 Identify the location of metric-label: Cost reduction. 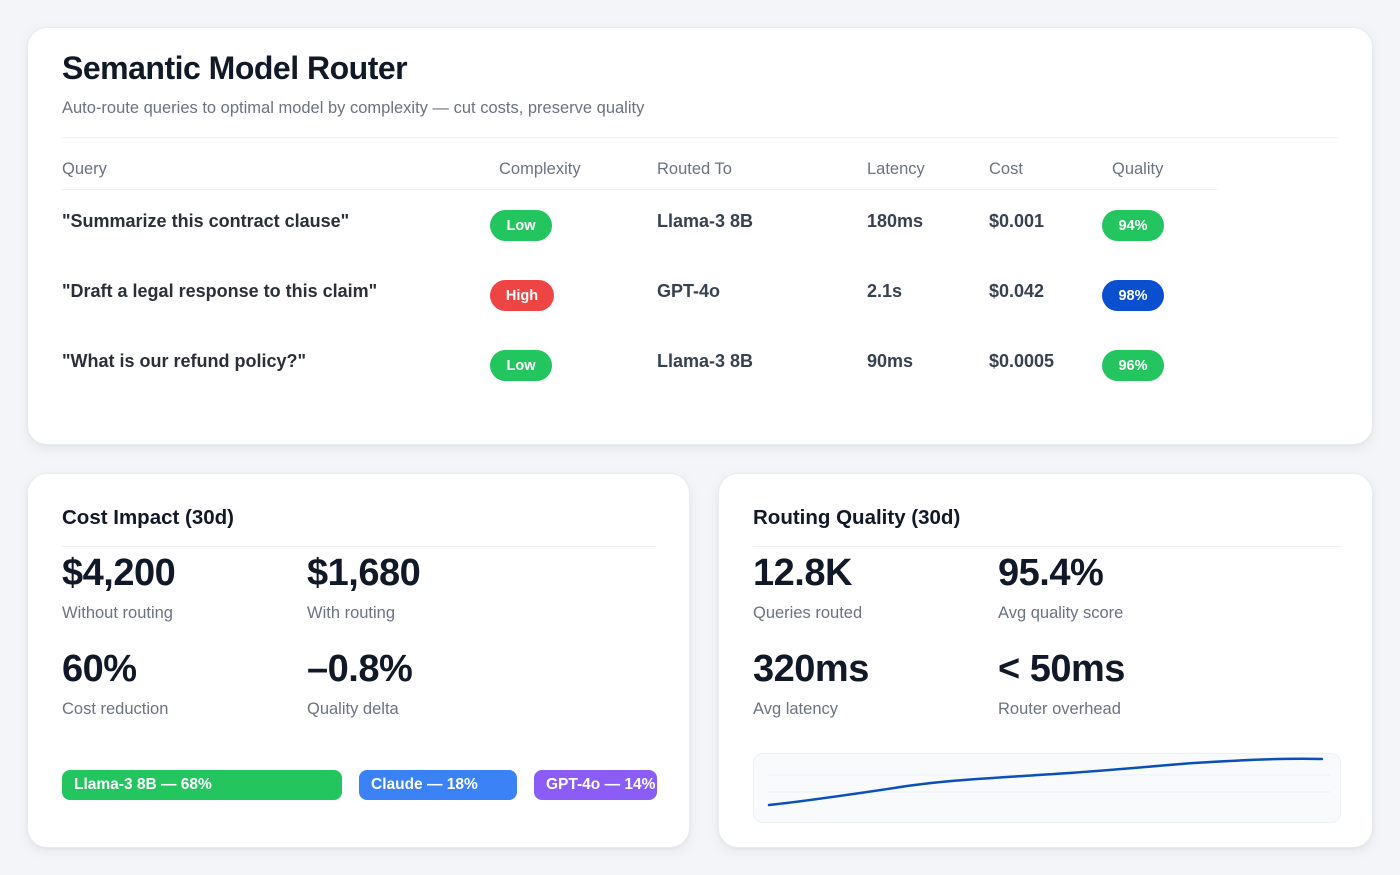
(115, 709).